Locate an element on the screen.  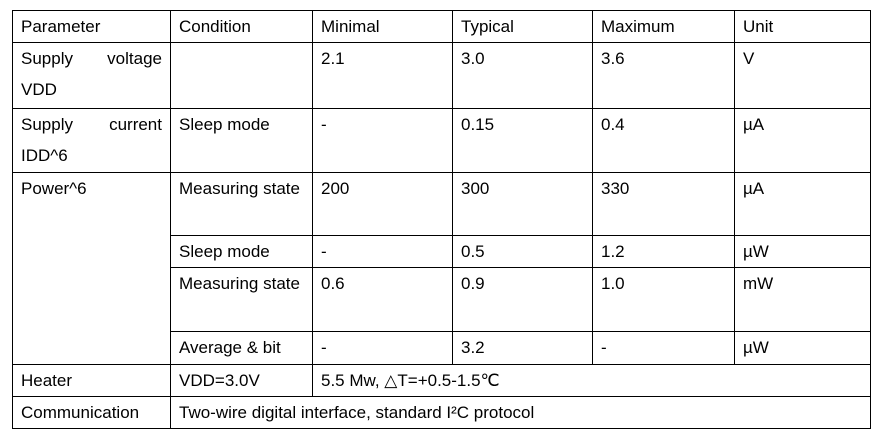
cell: Power^6 is located at coordinates (91, 268).